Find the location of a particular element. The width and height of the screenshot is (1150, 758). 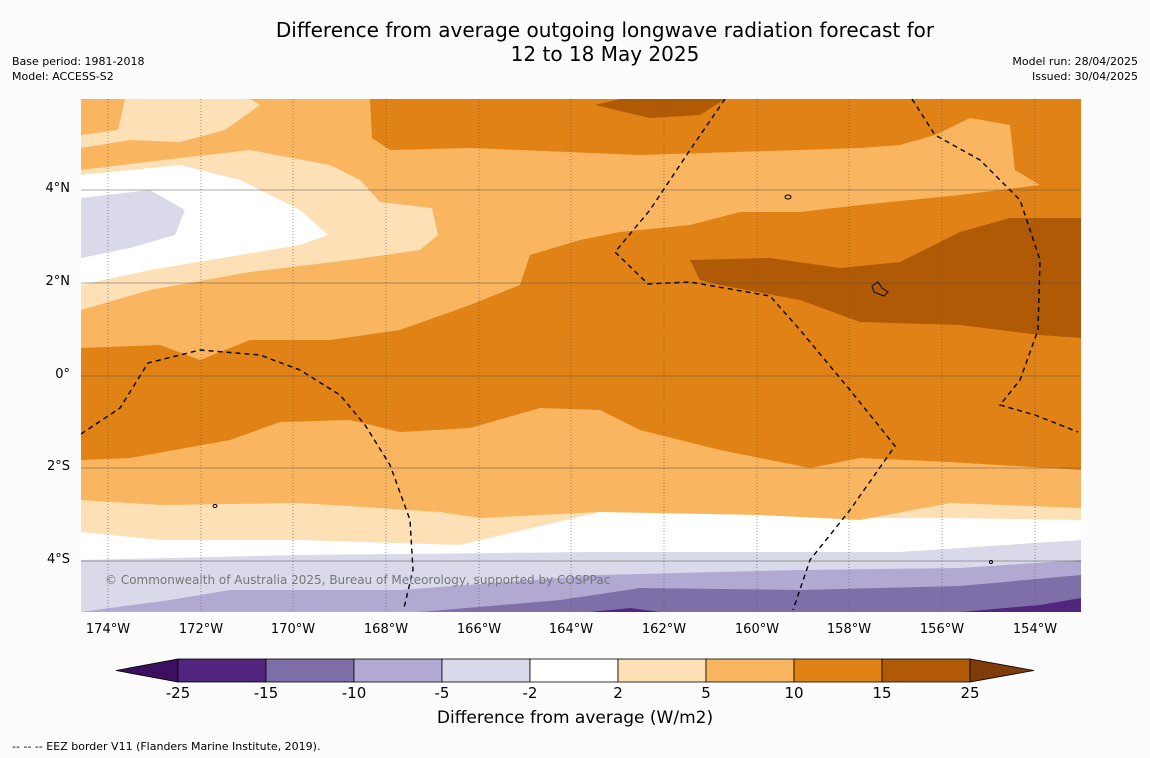

lat-label-4n: 4°N is located at coordinates (58, 188).